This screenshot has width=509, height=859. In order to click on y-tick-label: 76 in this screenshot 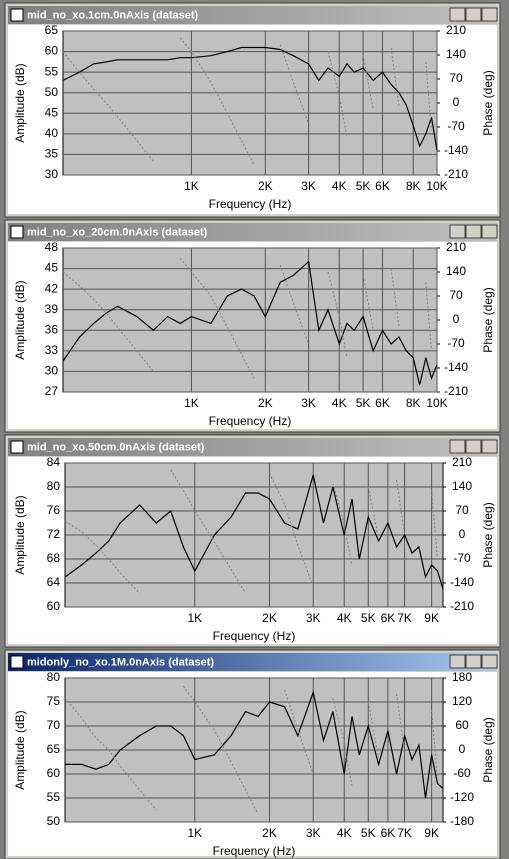, I will do `click(54, 510)`.